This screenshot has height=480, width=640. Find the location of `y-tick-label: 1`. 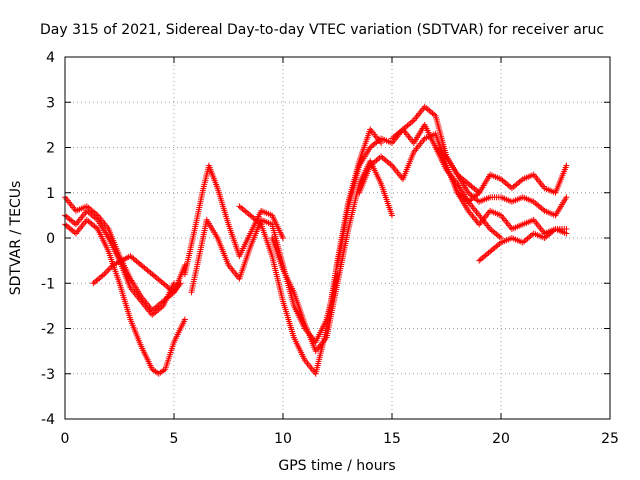

y-tick-label: 1 is located at coordinates (50, 194).